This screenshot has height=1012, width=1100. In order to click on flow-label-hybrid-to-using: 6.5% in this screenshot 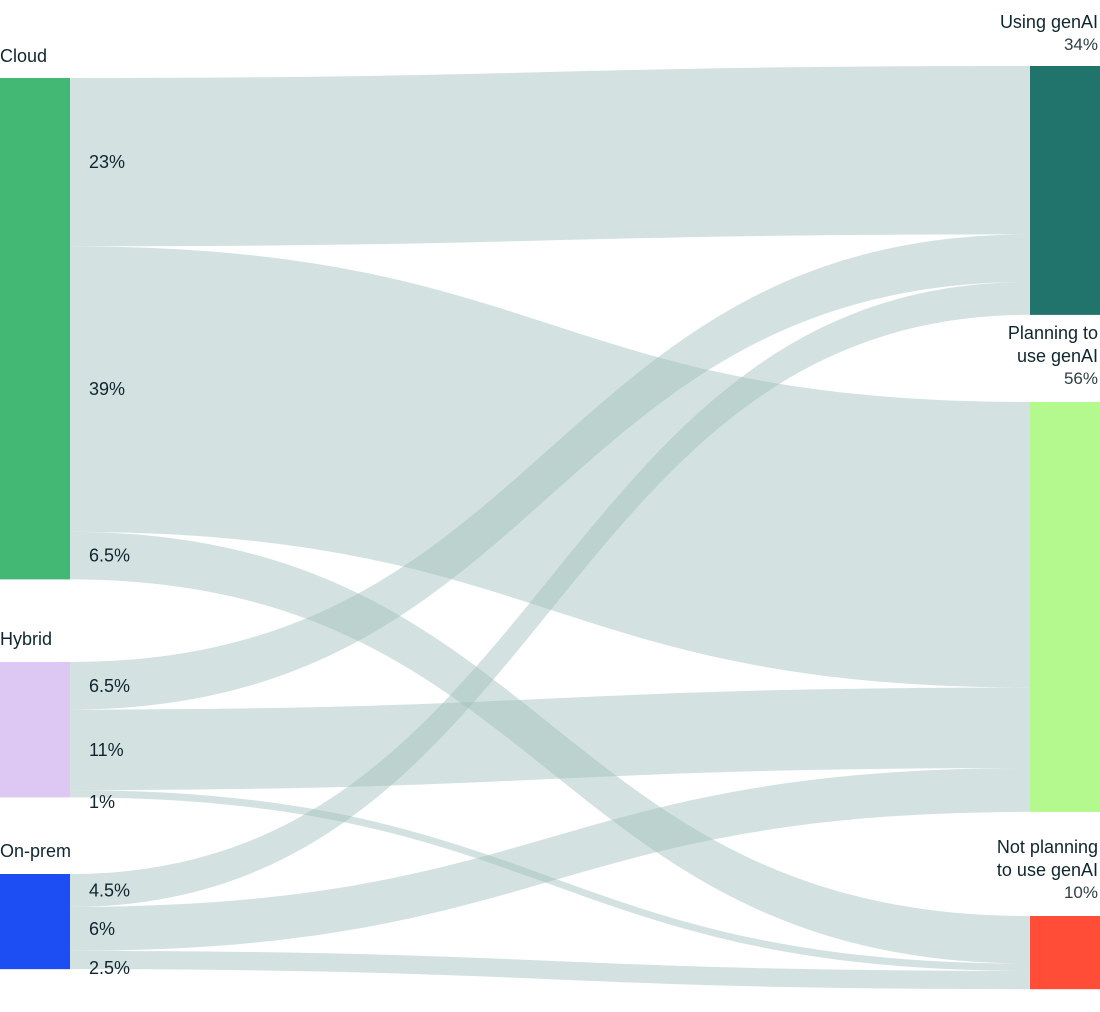, I will do `click(109, 686)`.